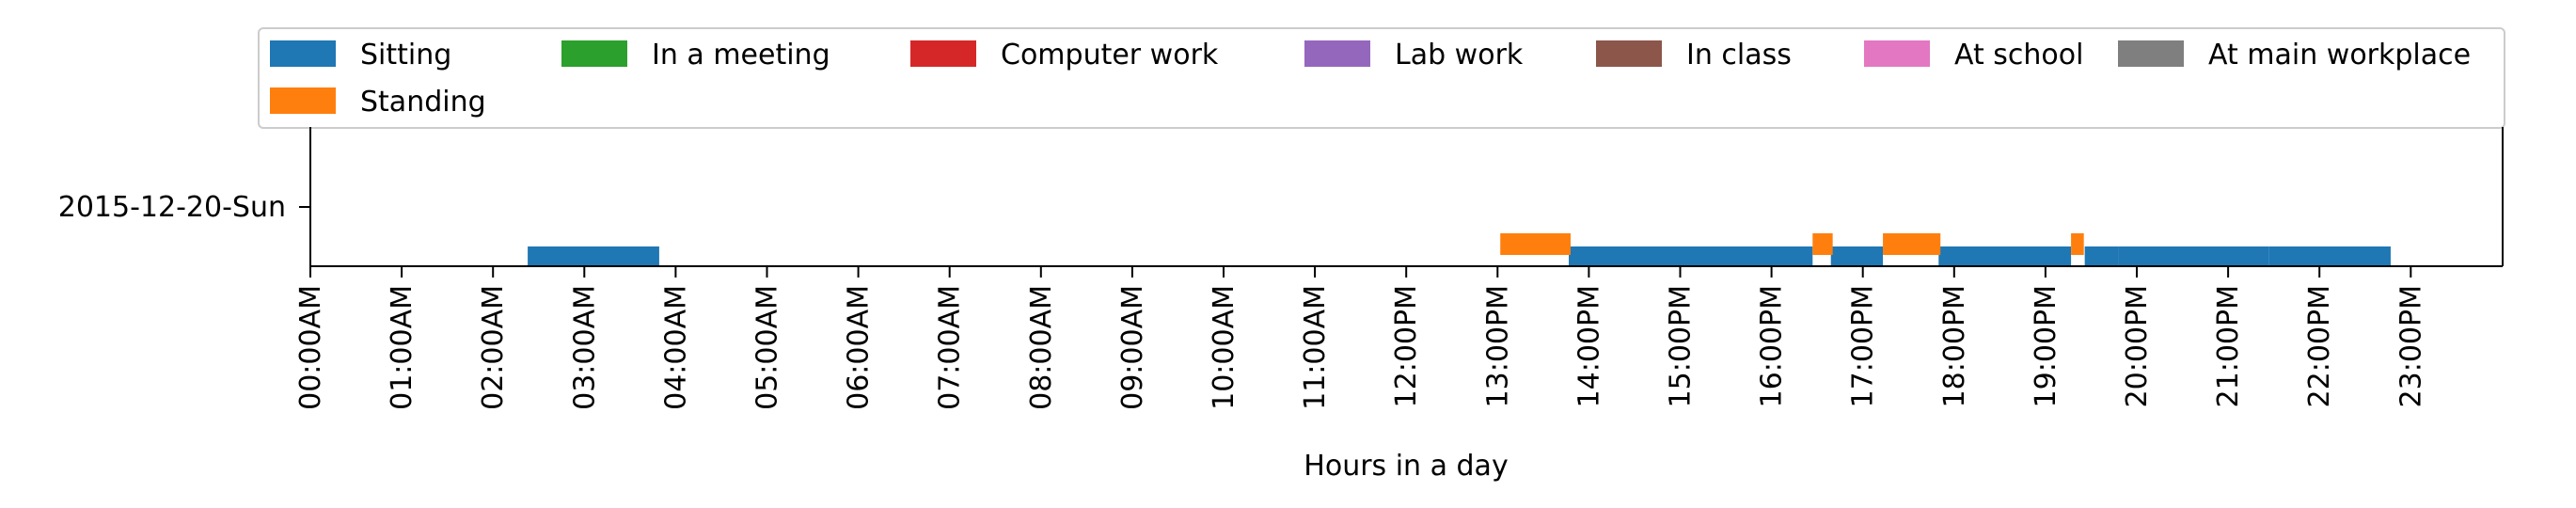 This screenshot has width=2576, height=508. I want to click on x-tick-label: 13:00PM, so click(1497, 346).